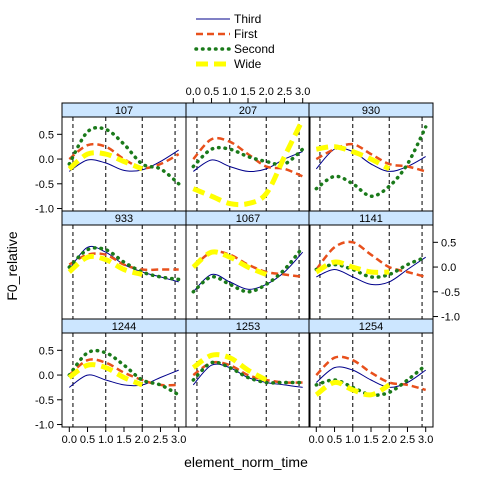 This screenshot has height=480, width=480. I want to click on panel-930: 930, so click(371, 157).